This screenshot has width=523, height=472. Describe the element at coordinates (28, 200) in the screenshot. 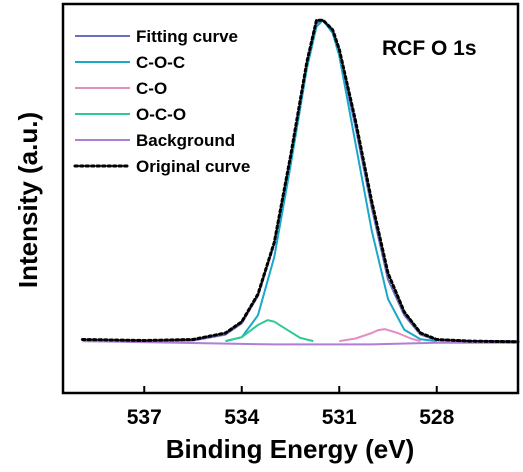

I see `y-axis-title: Intensity (a.u.)` at that location.